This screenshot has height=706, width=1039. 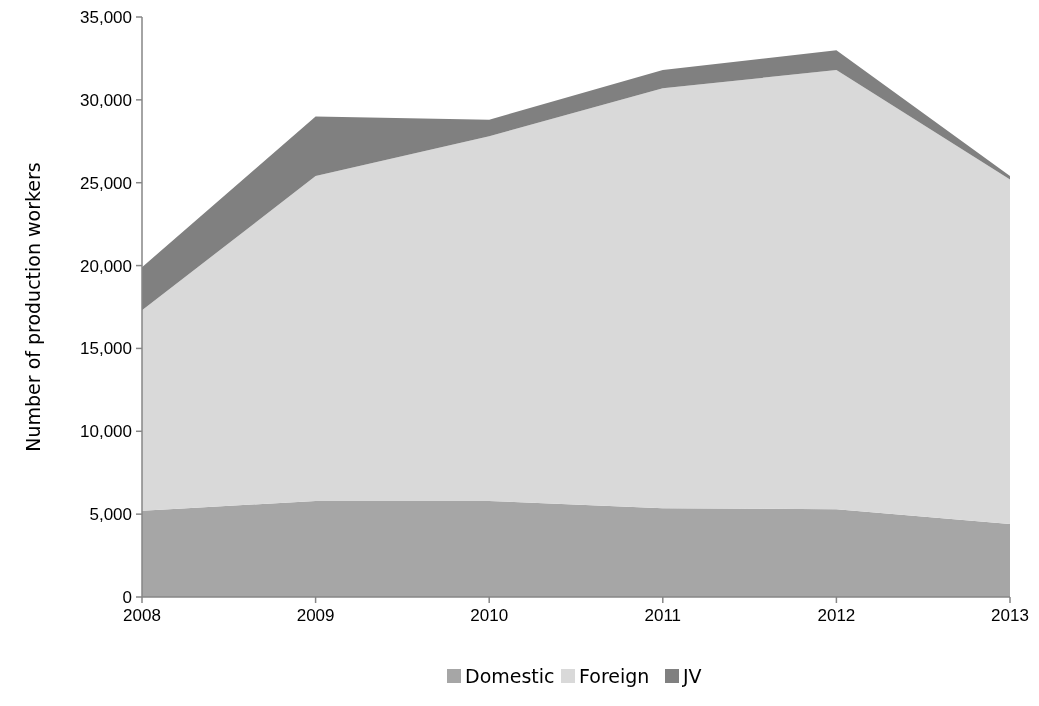 What do you see at coordinates (315, 615) in the screenshot?
I see `x-tick-label: 2009` at bounding box center [315, 615].